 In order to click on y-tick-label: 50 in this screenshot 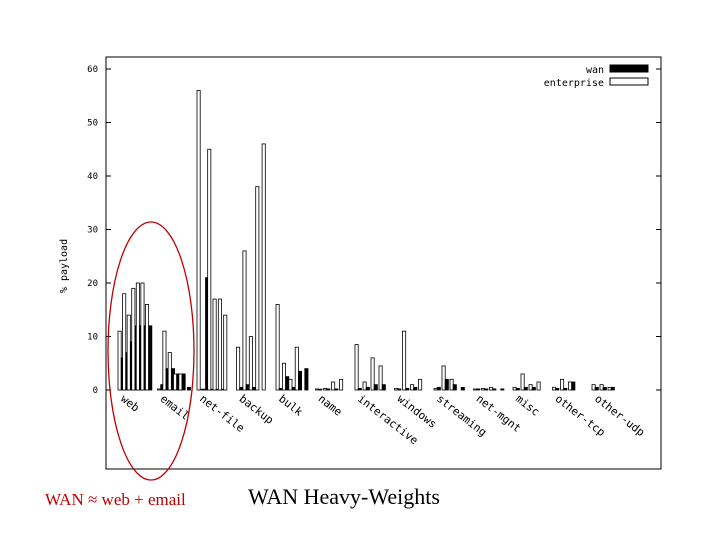, I will do `click(92, 124)`.